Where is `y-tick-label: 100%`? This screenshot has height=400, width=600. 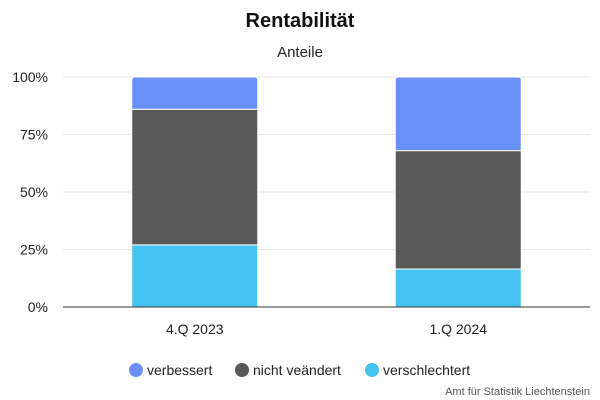
y-tick-label: 100% is located at coordinates (30, 77).